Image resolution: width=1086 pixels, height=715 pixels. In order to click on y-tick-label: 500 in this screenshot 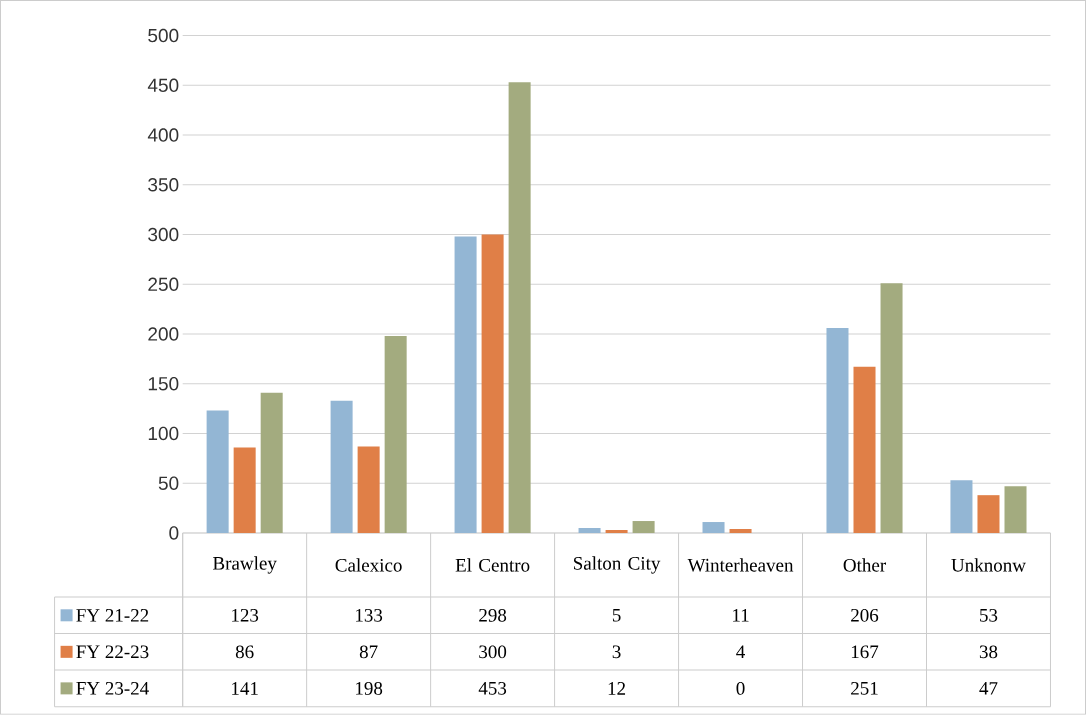, I will do `click(163, 35)`.